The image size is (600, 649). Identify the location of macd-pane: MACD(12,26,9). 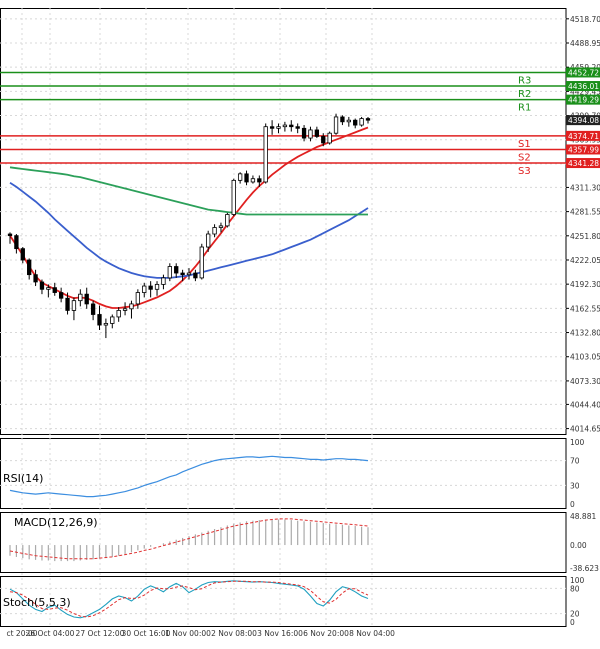
(189, 539).